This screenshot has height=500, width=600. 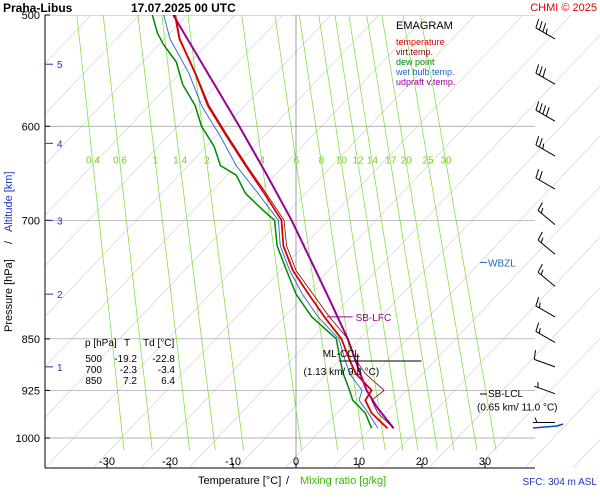 What do you see at coordinates (31, 340) in the screenshot?
I see `pressure-tick-label: 850` at bounding box center [31, 340].